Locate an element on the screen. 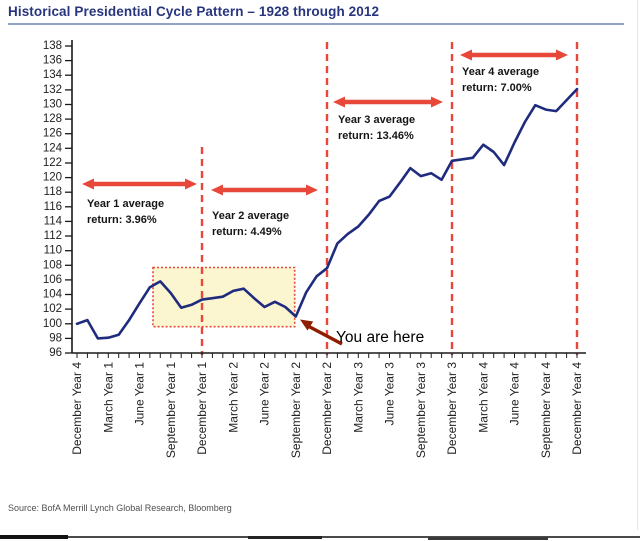 The height and width of the screenshot is (541, 640). y-tick-label: 122 is located at coordinates (52, 163).